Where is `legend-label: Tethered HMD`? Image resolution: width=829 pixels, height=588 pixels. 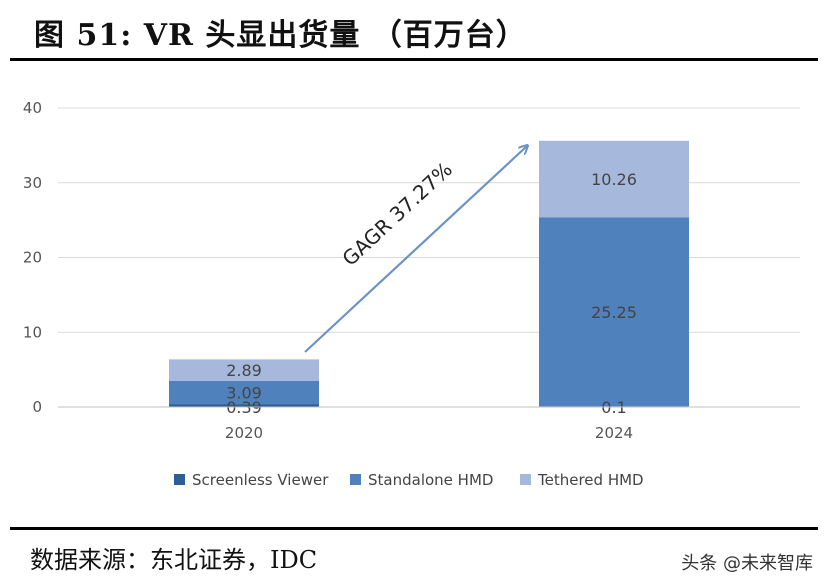 legend-label: Tethered HMD is located at coordinates (590, 480).